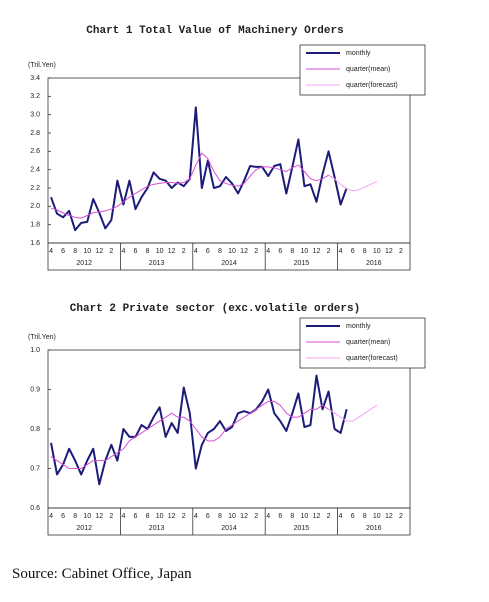  What do you see at coordinates (35, 133) in the screenshot?
I see `y-tick-label: 2.8` at bounding box center [35, 133].